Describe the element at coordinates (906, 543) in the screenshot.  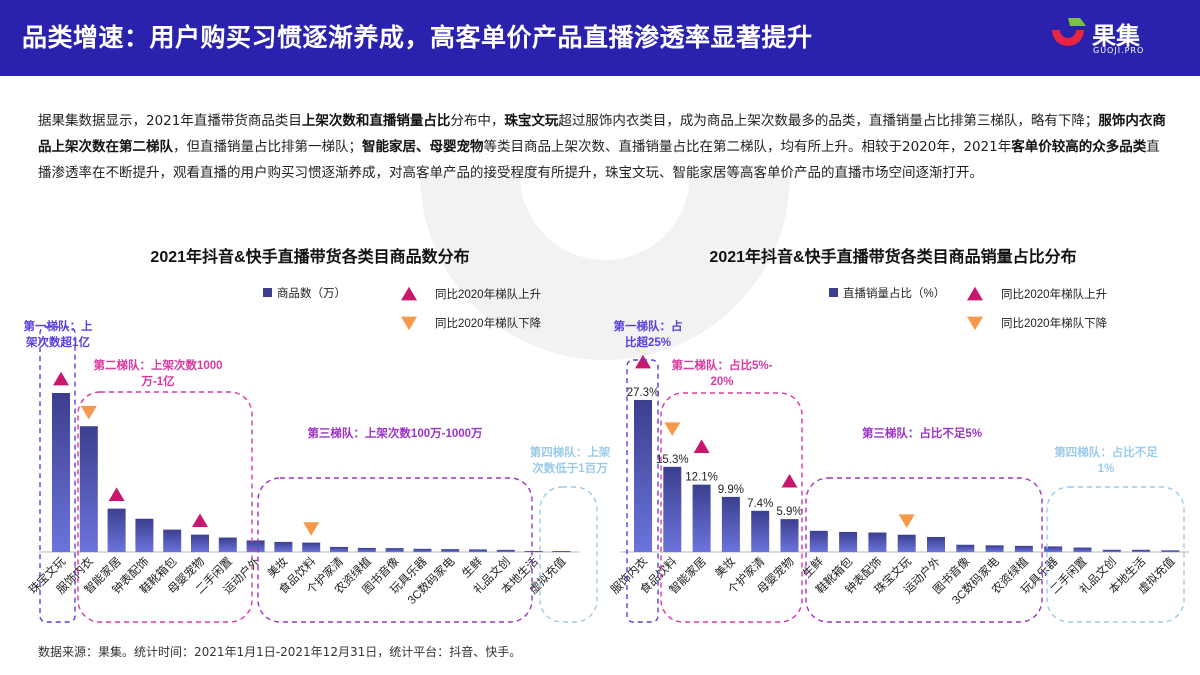
I see `bar-珠宝文玩` at that location.